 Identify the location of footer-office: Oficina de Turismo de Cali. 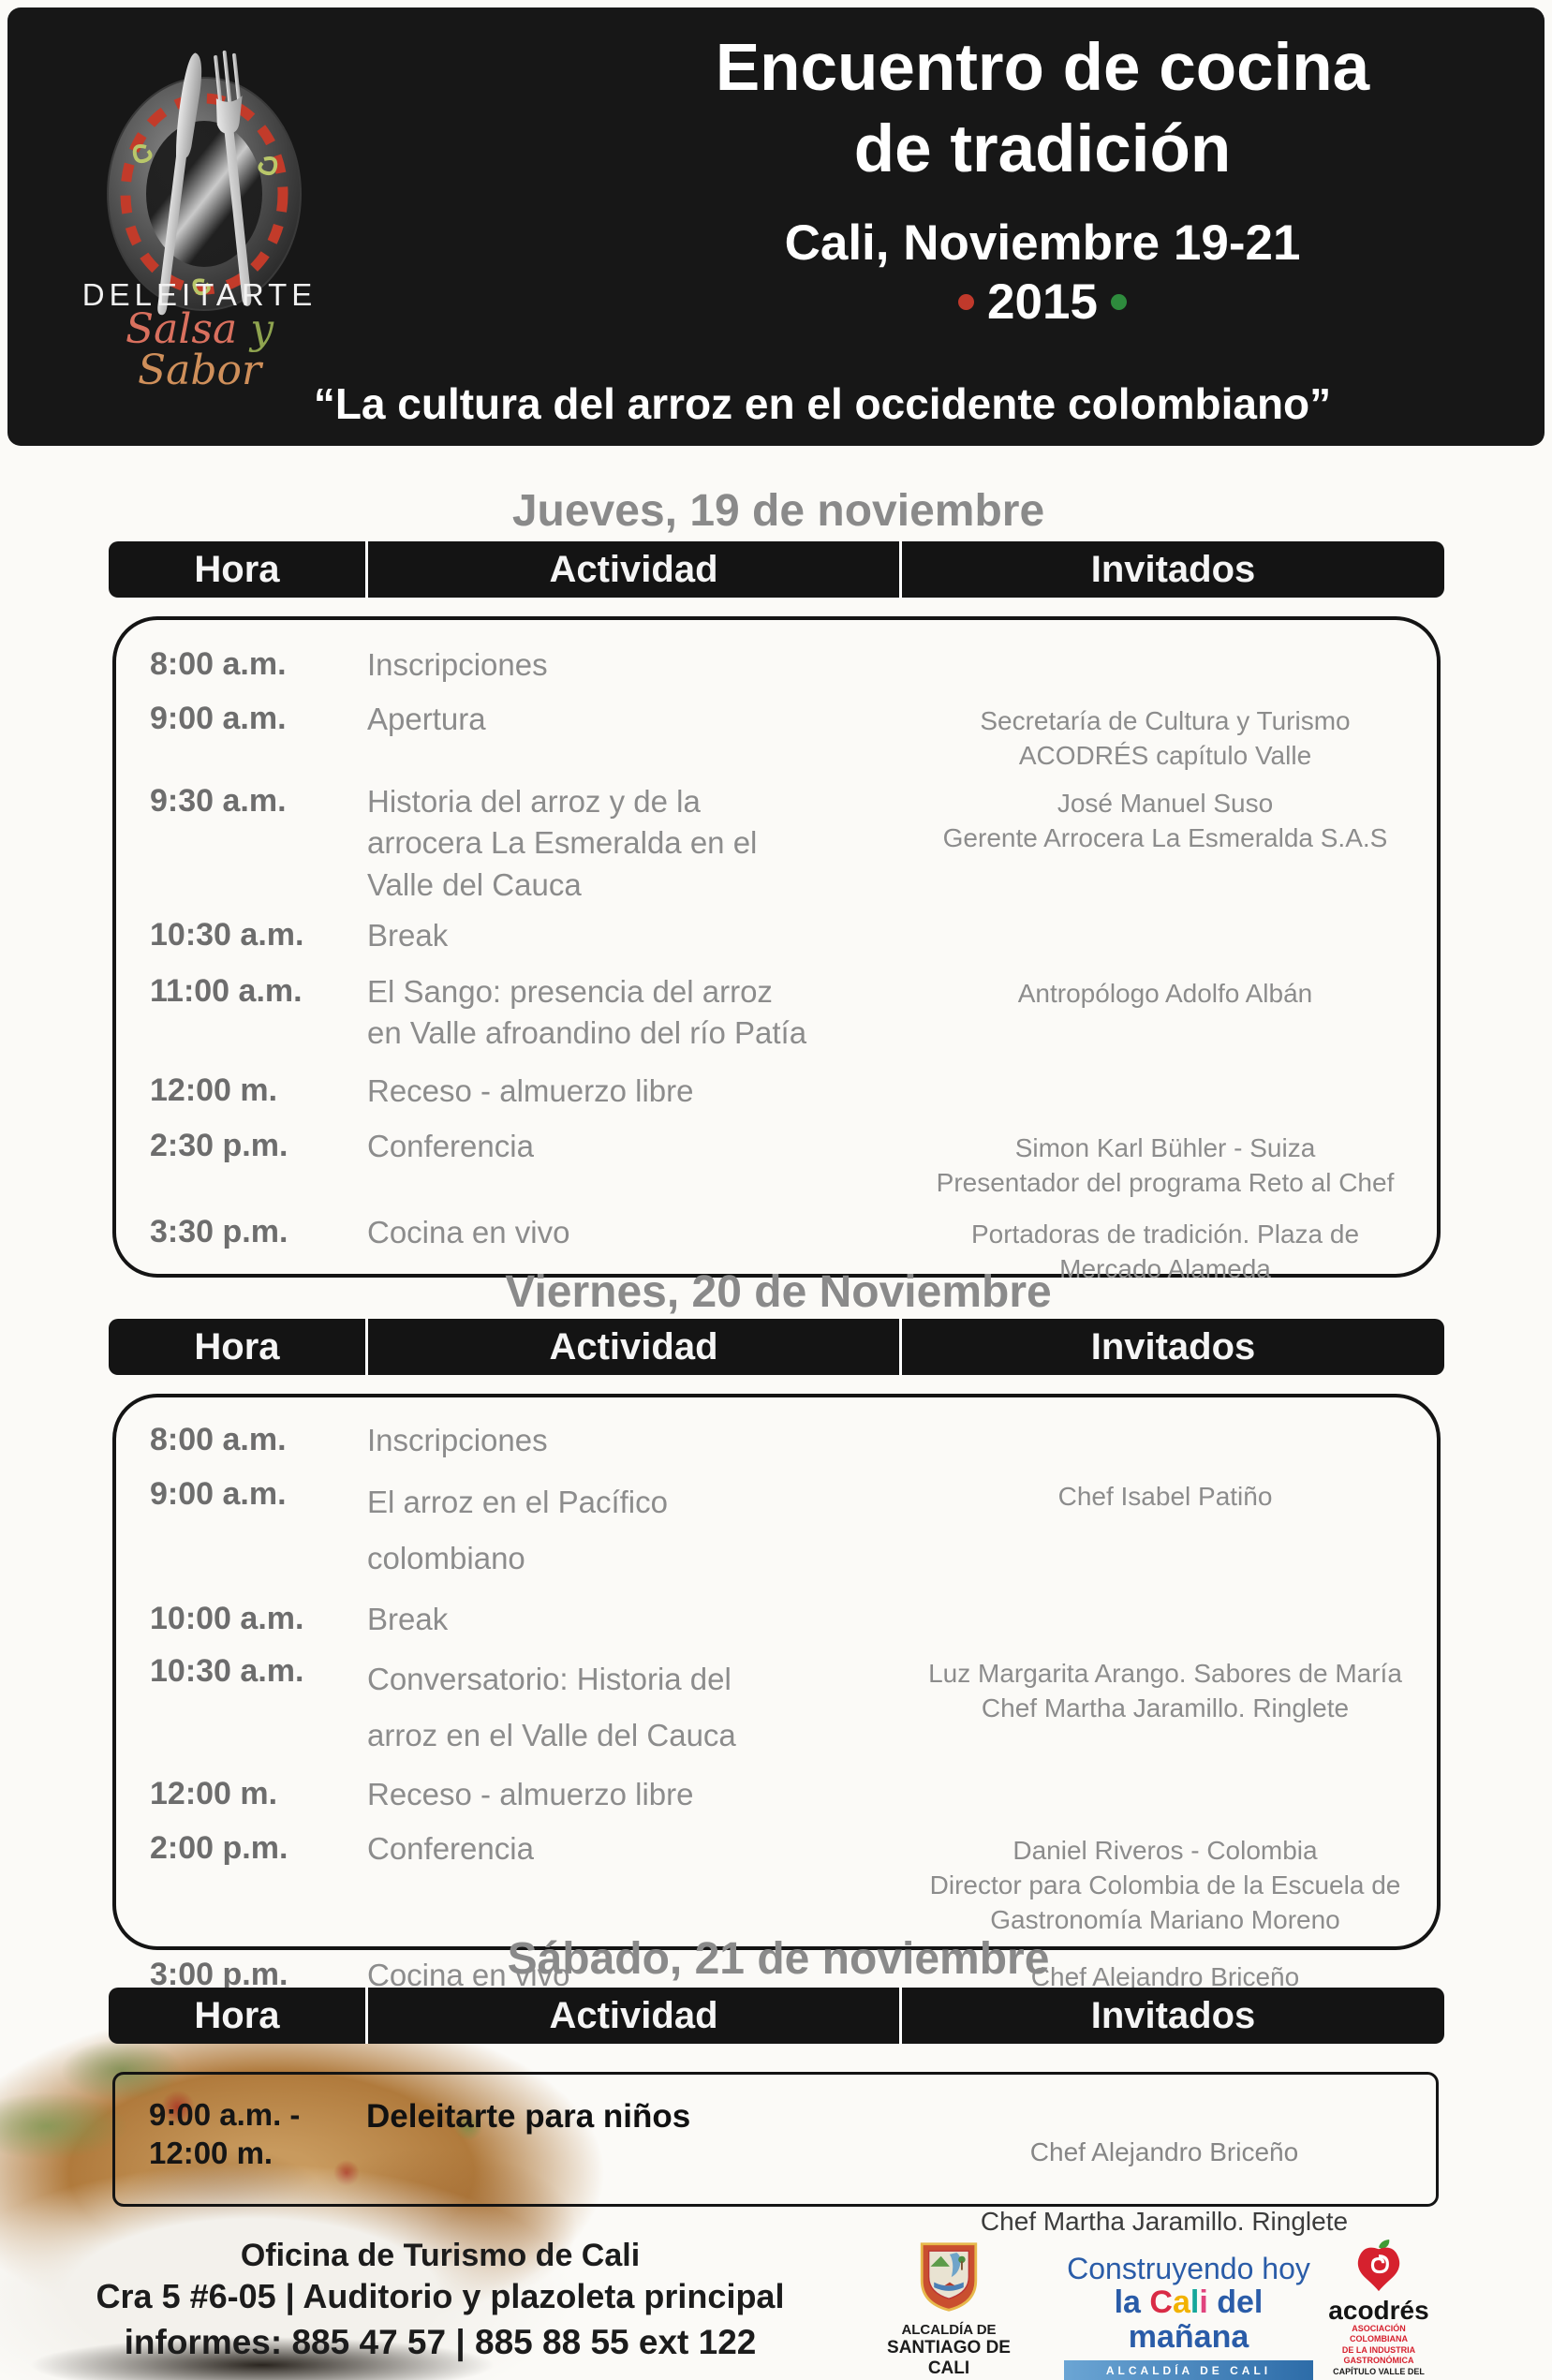
(440, 2255).